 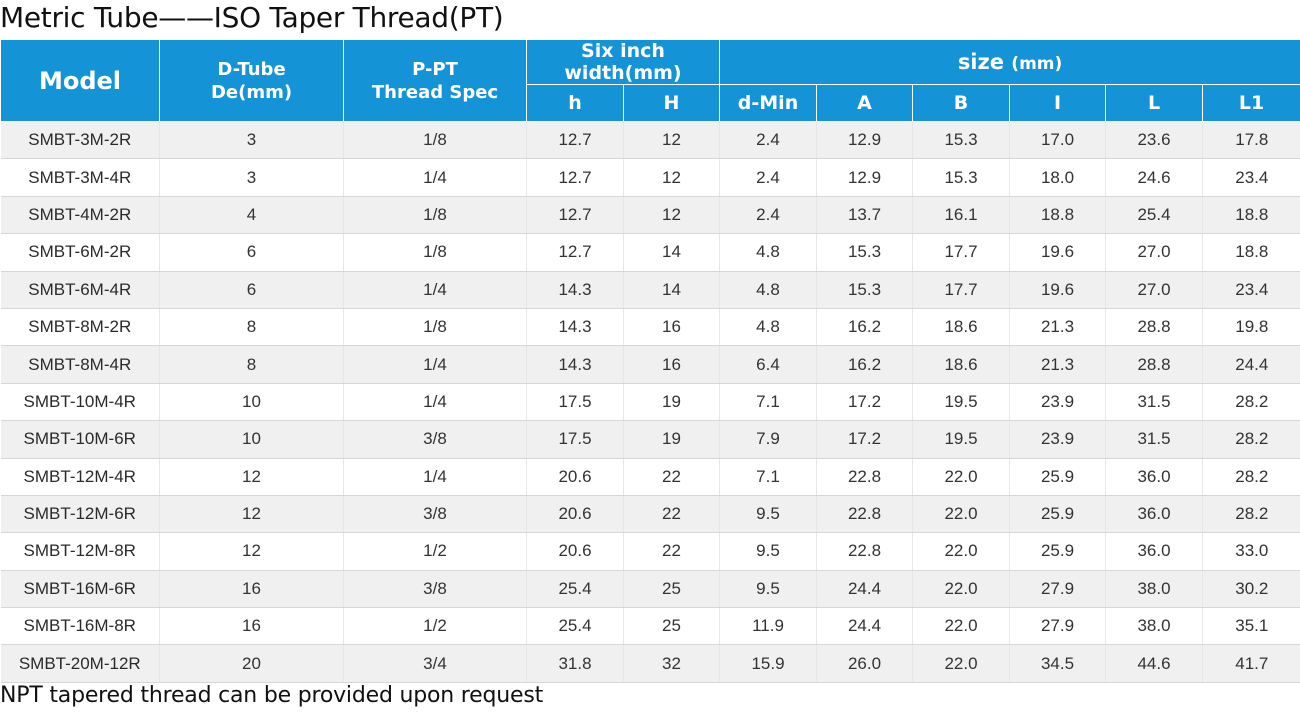 What do you see at coordinates (865, 177) in the screenshot?
I see `cell-a: 12.9` at bounding box center [865, 177].